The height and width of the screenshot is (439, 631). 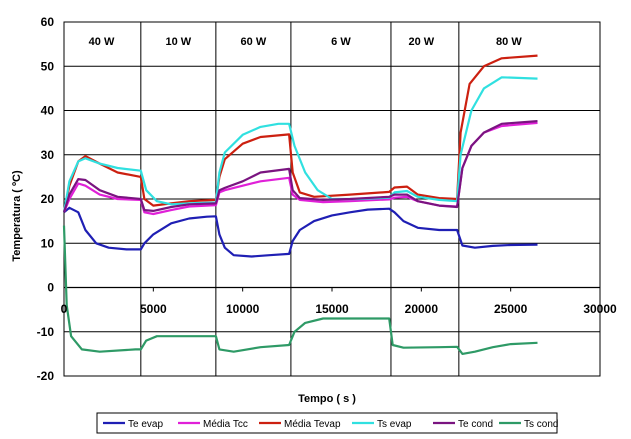 What do you see at coordinates (48, 66) in the screenshot?
I see `y-tick-label: 50` at bounding box center [48, 66].